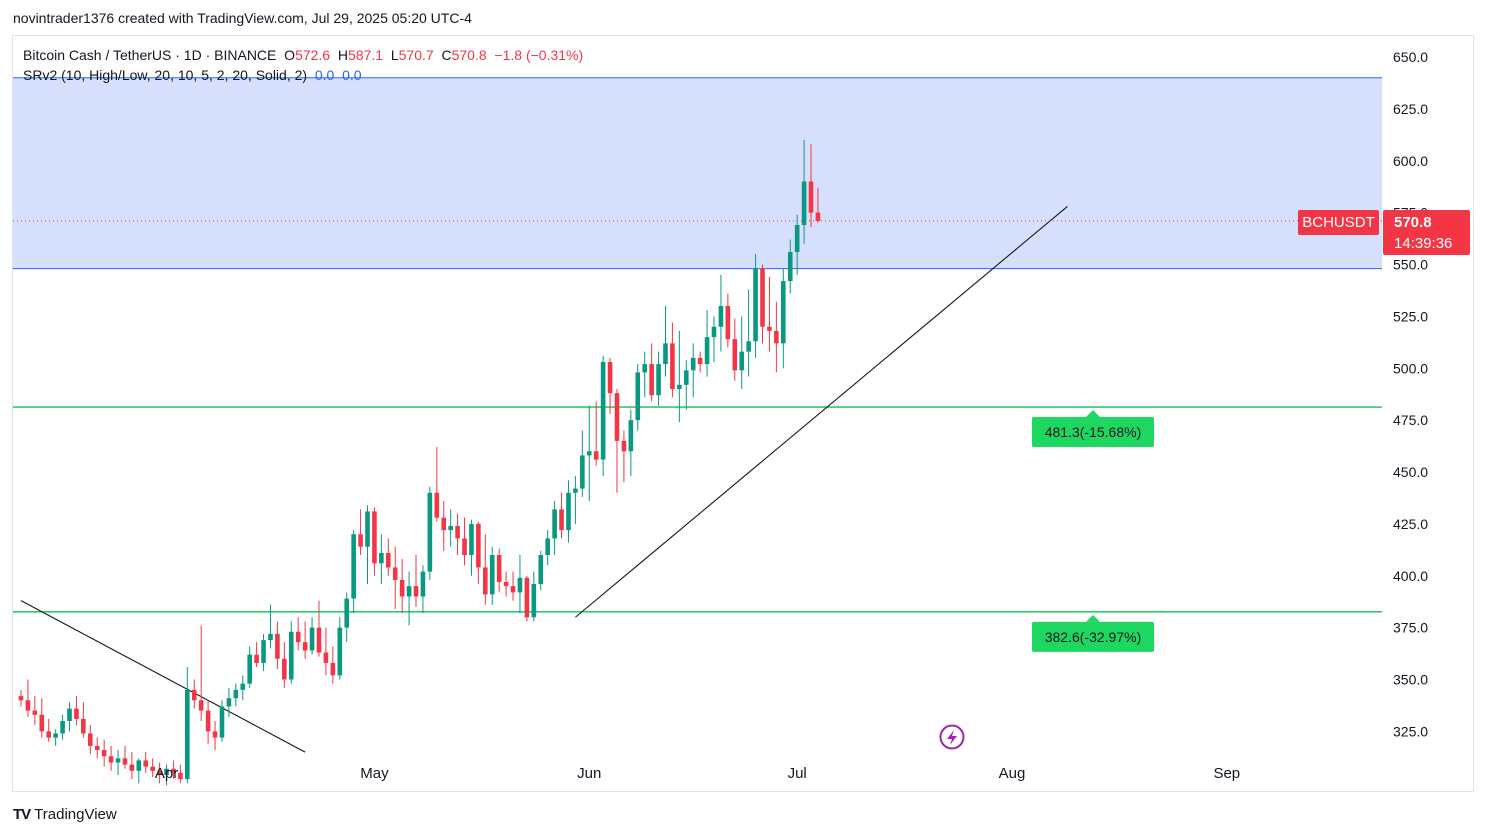 The width and height of the screenshot is (1487, 837). What do you see at coordinates (952, 737) in the screenshot?
I see `lightning-event-icon` at bounding box center [952, 737].